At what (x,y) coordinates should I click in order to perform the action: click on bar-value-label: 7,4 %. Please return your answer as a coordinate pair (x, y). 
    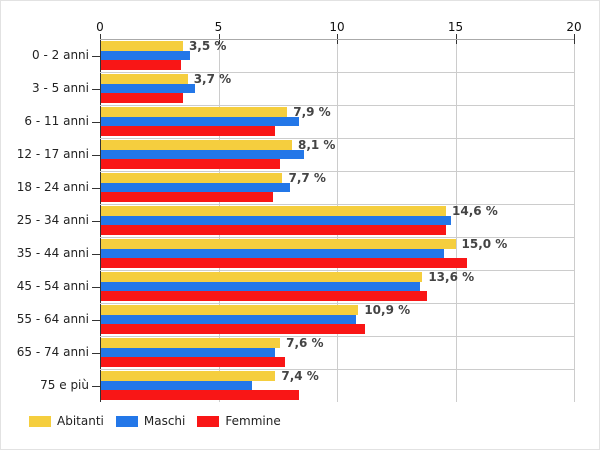
    Looking at the image, I should click on (300, 375).